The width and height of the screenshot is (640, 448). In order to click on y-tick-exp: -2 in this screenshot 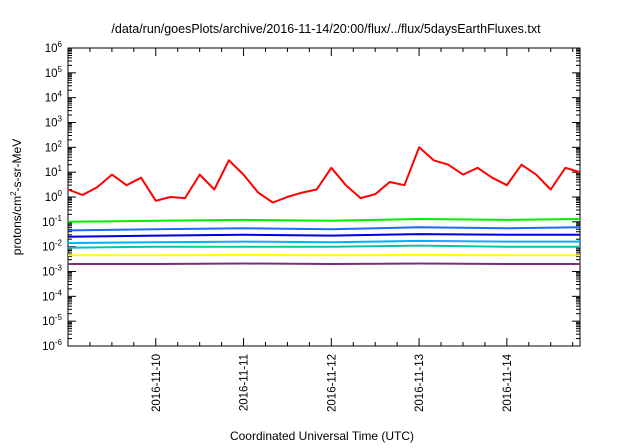, I will do `click(59, 243)`.